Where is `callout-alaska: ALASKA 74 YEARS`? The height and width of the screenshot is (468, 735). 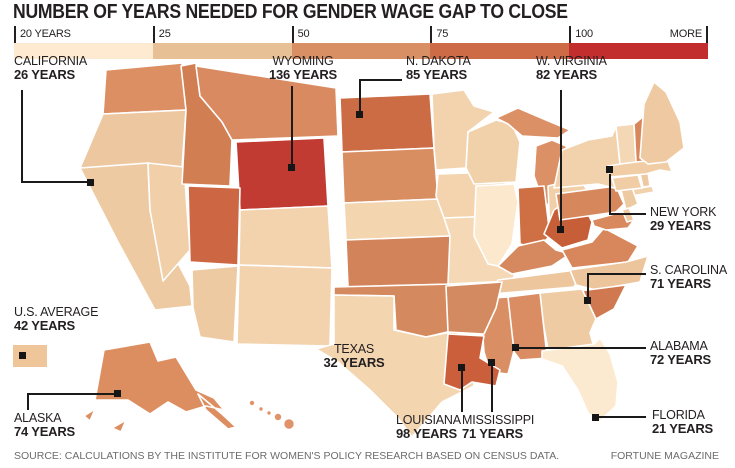 callout-alaska: ALASKA 74 YEARS is located at coordinates (44, 425).